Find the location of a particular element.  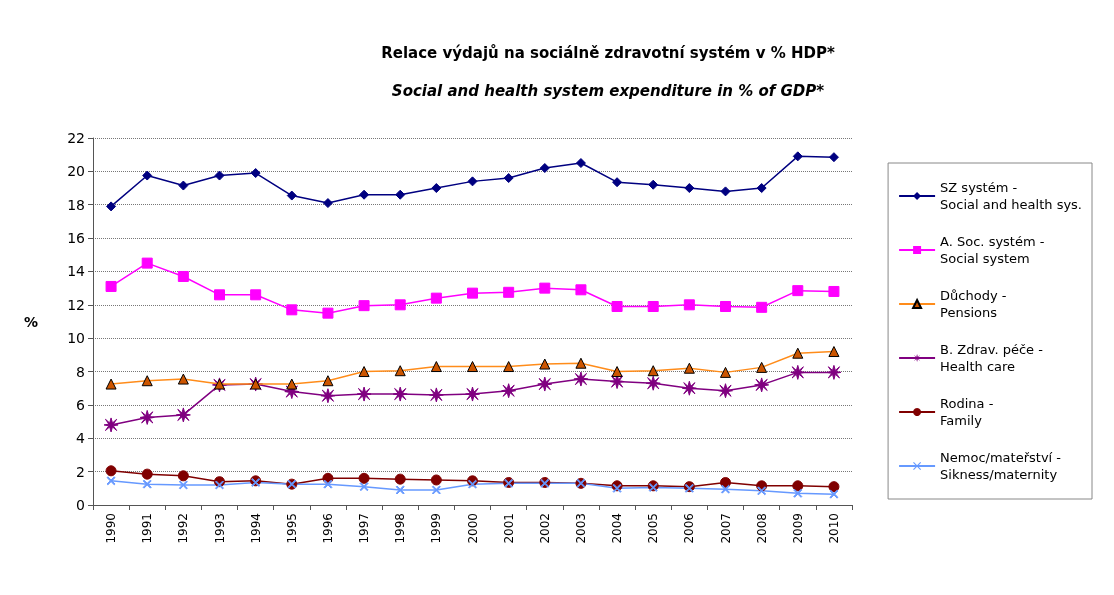

x-tick-label: 1992 is located at coordinates (183, 528).